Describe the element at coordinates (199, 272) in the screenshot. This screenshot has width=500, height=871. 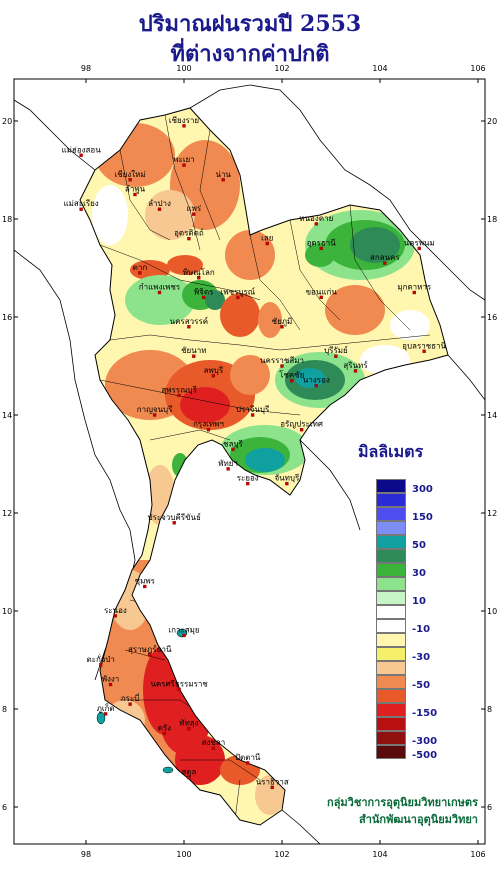
I see `place-label: พิษณุโลก` at that location.